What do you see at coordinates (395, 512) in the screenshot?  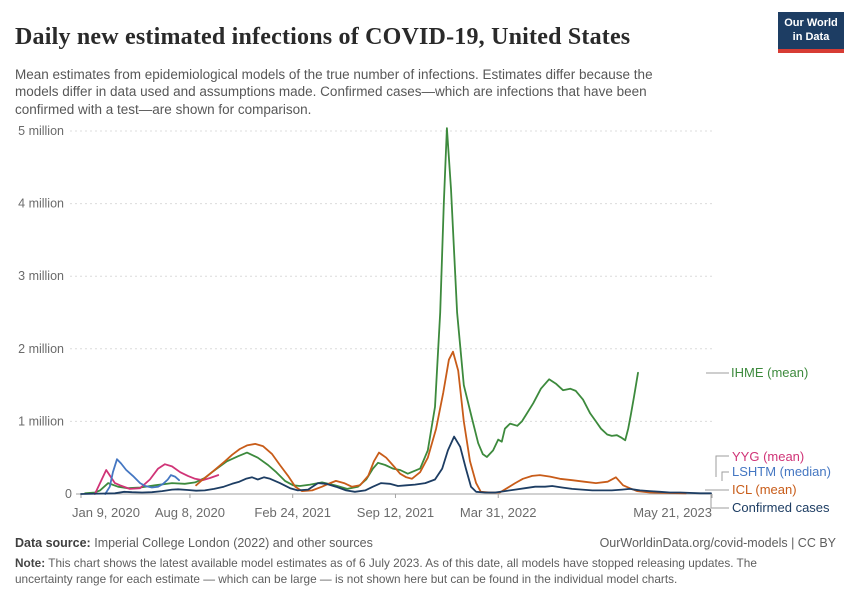 I see `svg-text: Sep 12, 2021` at bounding box center [395, 512].